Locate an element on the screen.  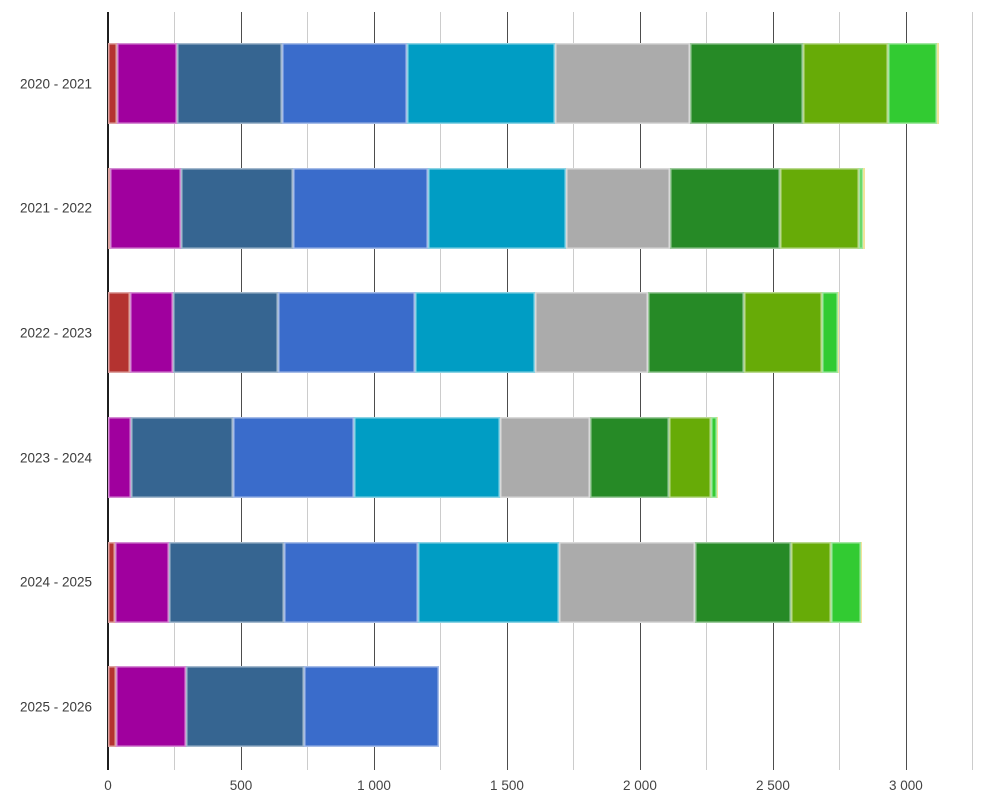
y-axis-label: 2022 - 2023 is located at coordinates (55, 333).